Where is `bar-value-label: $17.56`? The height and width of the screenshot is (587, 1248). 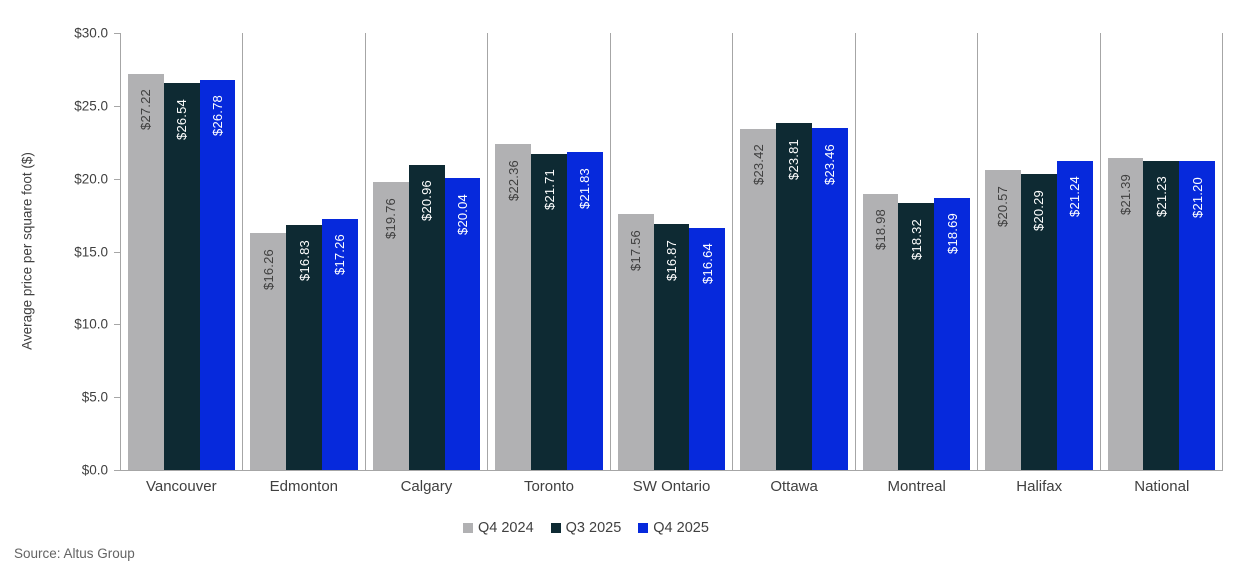 bar-value-label: $17.56 is located at coordinates (636, 250).